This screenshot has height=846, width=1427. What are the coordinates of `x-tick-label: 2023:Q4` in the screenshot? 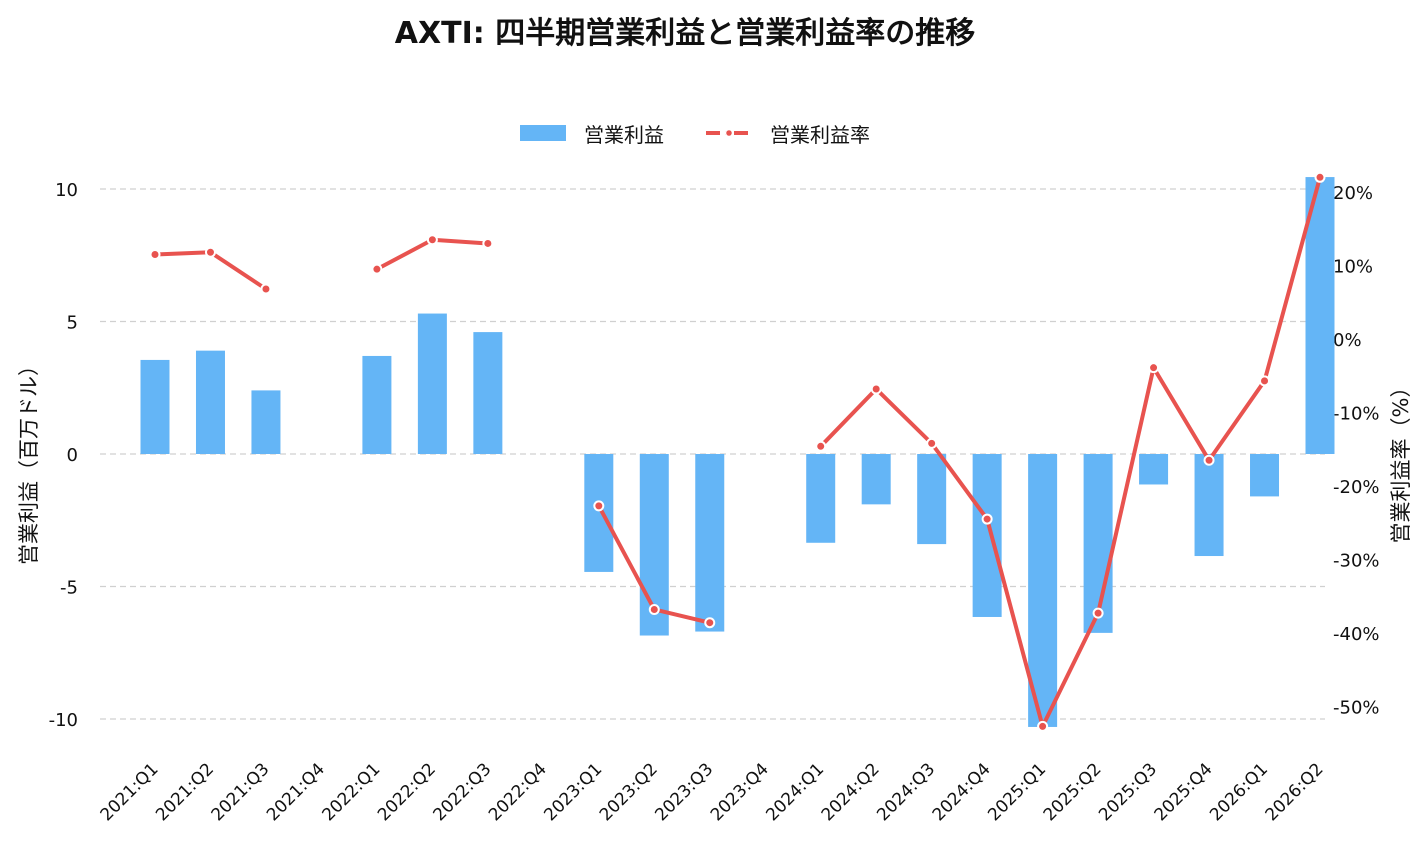 It's located at (740, 792).